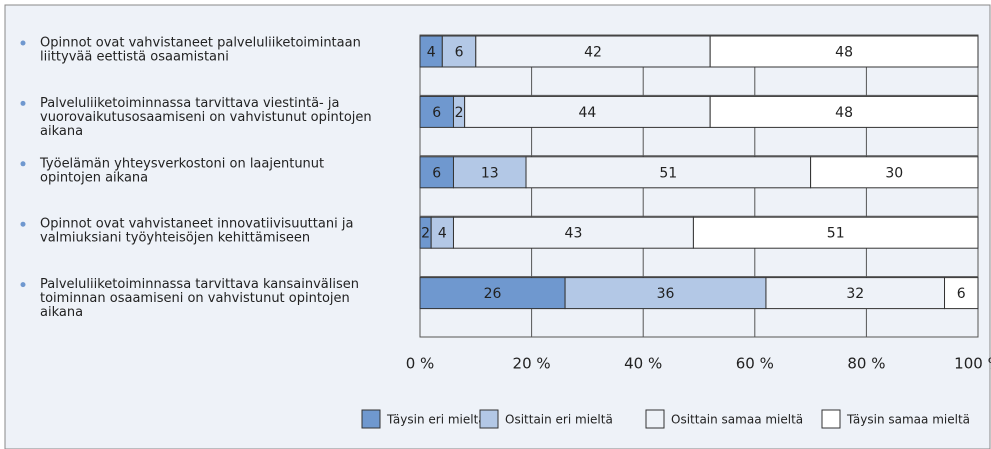 The height and width of the screenshot is (449, 991). I want to click on x-tick-label: 20 %, so click(532, 364).